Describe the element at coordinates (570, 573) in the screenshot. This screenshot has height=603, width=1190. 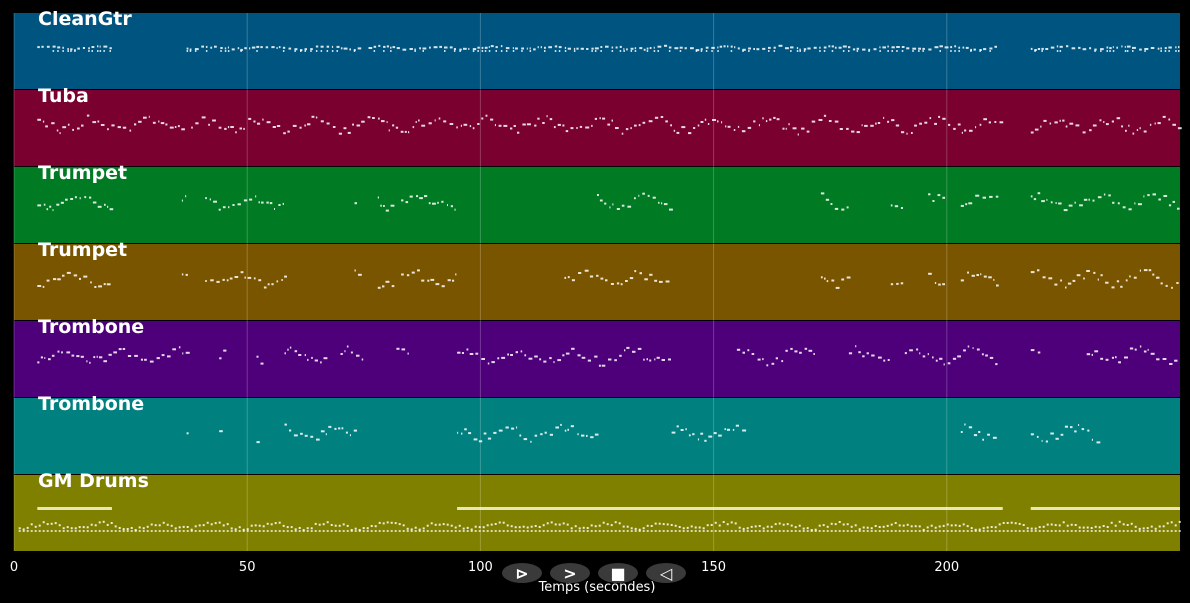
I see `forward-button: >` at that location.